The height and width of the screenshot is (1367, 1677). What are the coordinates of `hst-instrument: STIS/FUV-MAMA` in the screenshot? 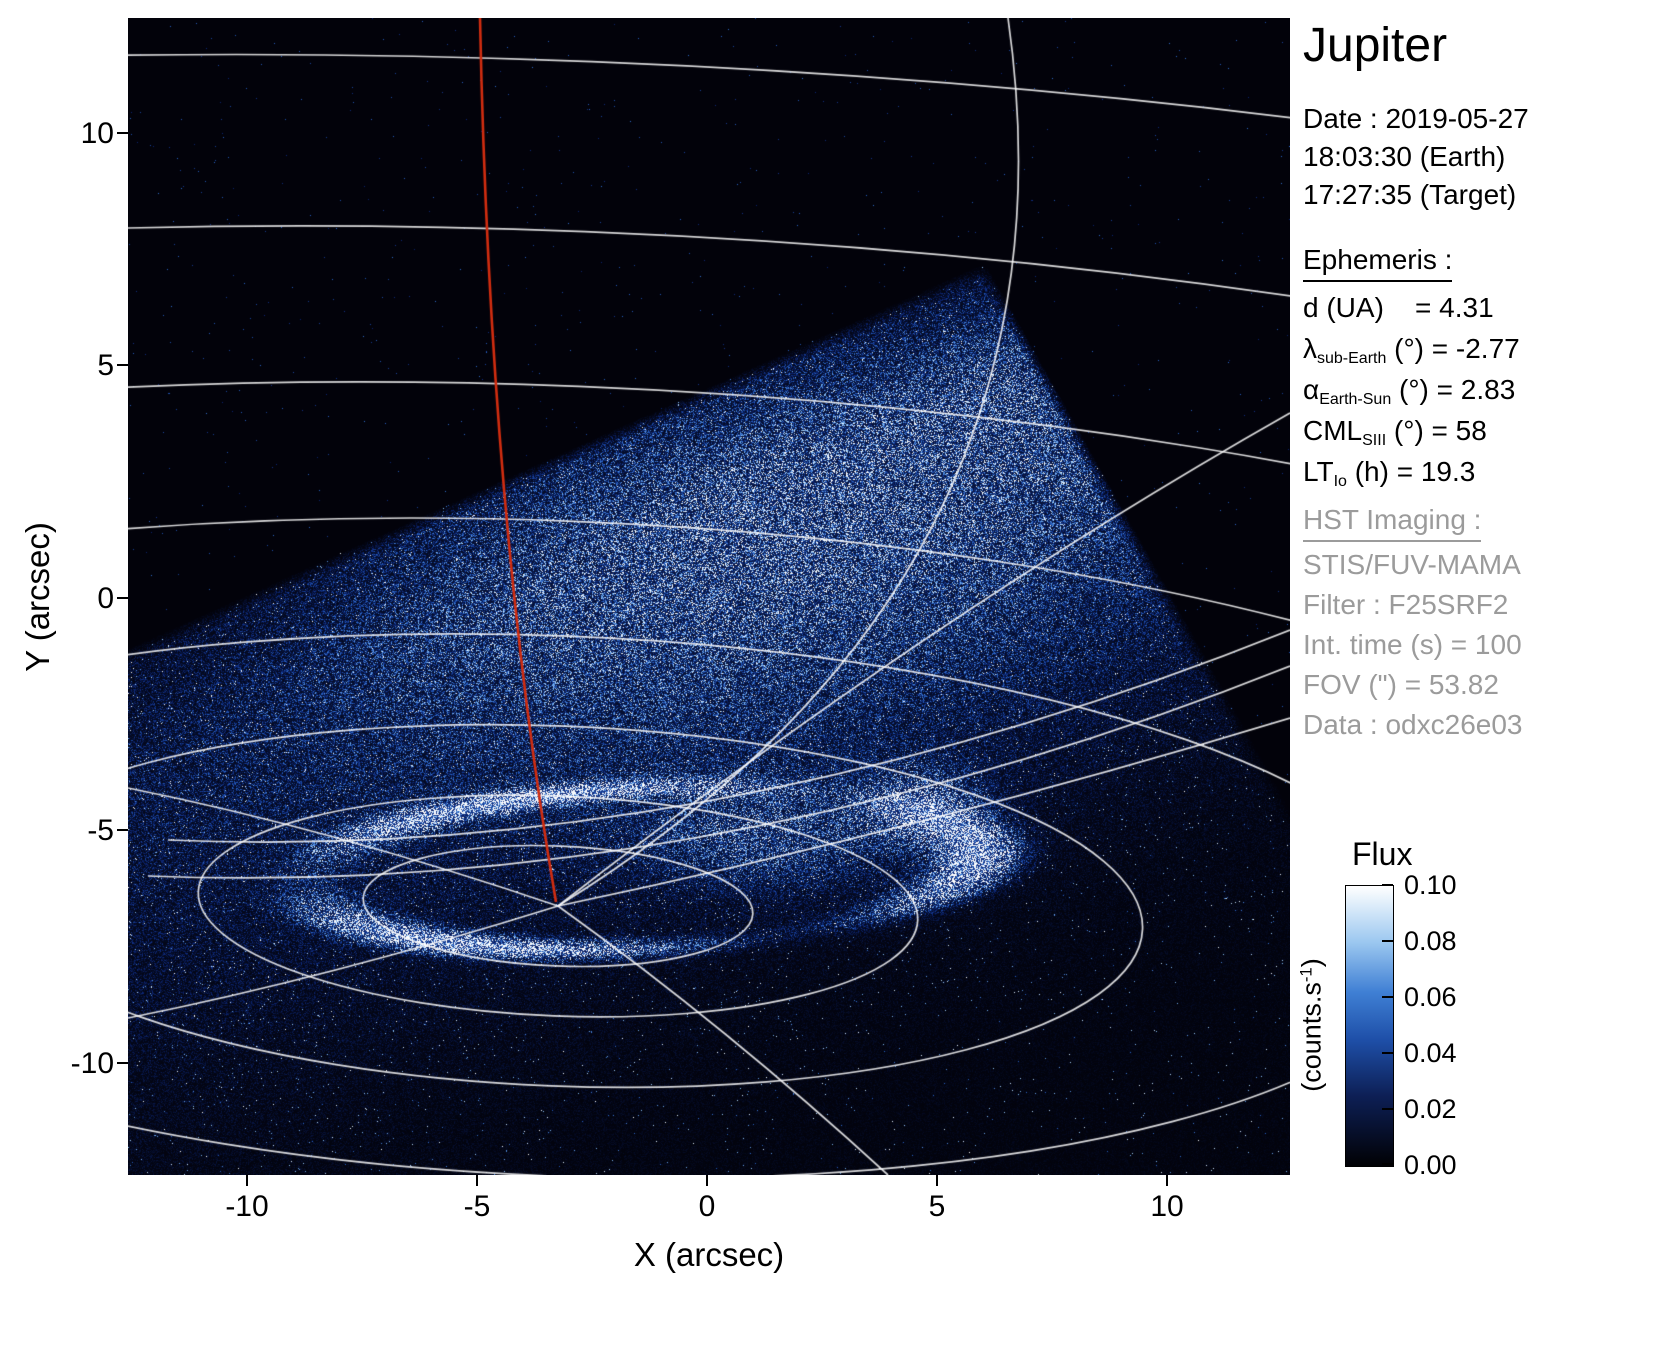 It's located at (1412, 564).